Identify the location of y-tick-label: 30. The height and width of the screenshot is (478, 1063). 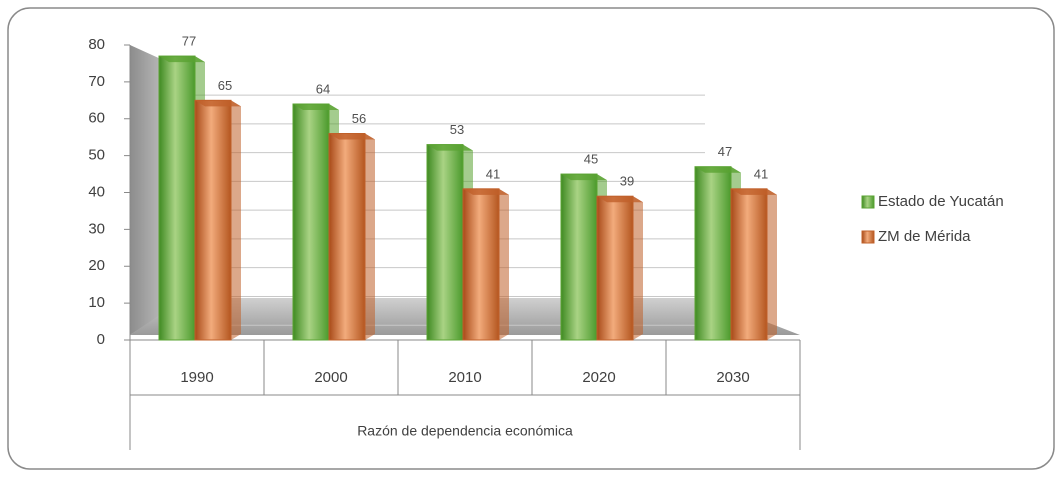
(96, 228).